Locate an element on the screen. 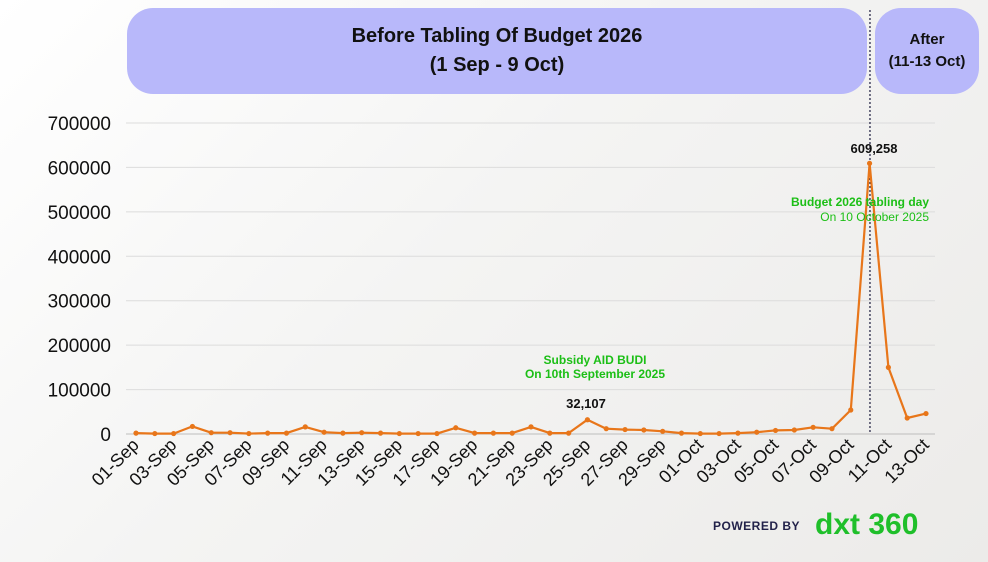 The height and width of the screenshot is (562, 988). peak-value-label: 609,258 is located at coordinates (874, 148).